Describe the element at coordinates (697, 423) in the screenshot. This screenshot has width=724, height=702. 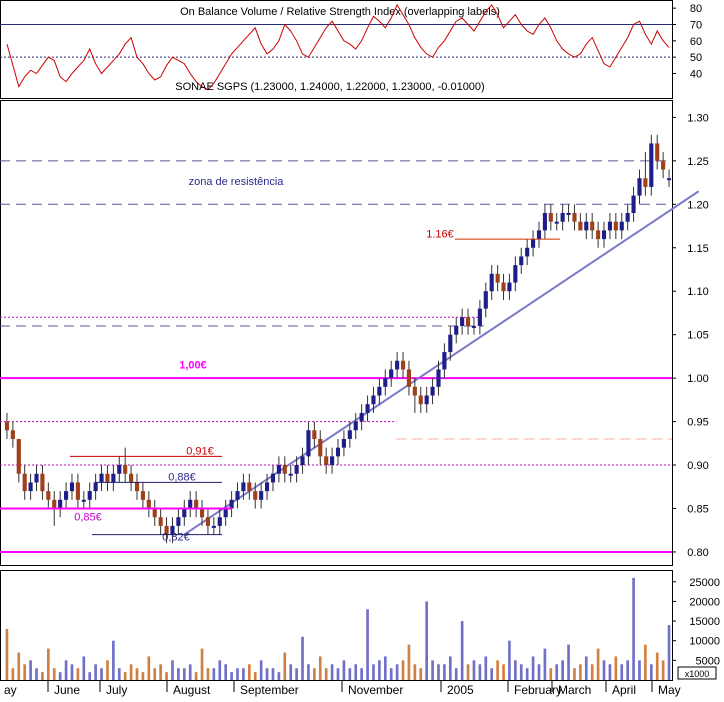
I see `price-ytick-label: 0.95` at that location.